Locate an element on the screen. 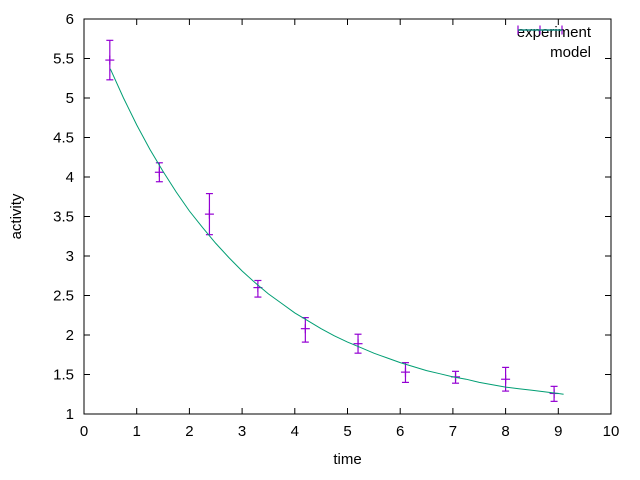  x-tick-label: 3 is located at coordinates (242, 431).